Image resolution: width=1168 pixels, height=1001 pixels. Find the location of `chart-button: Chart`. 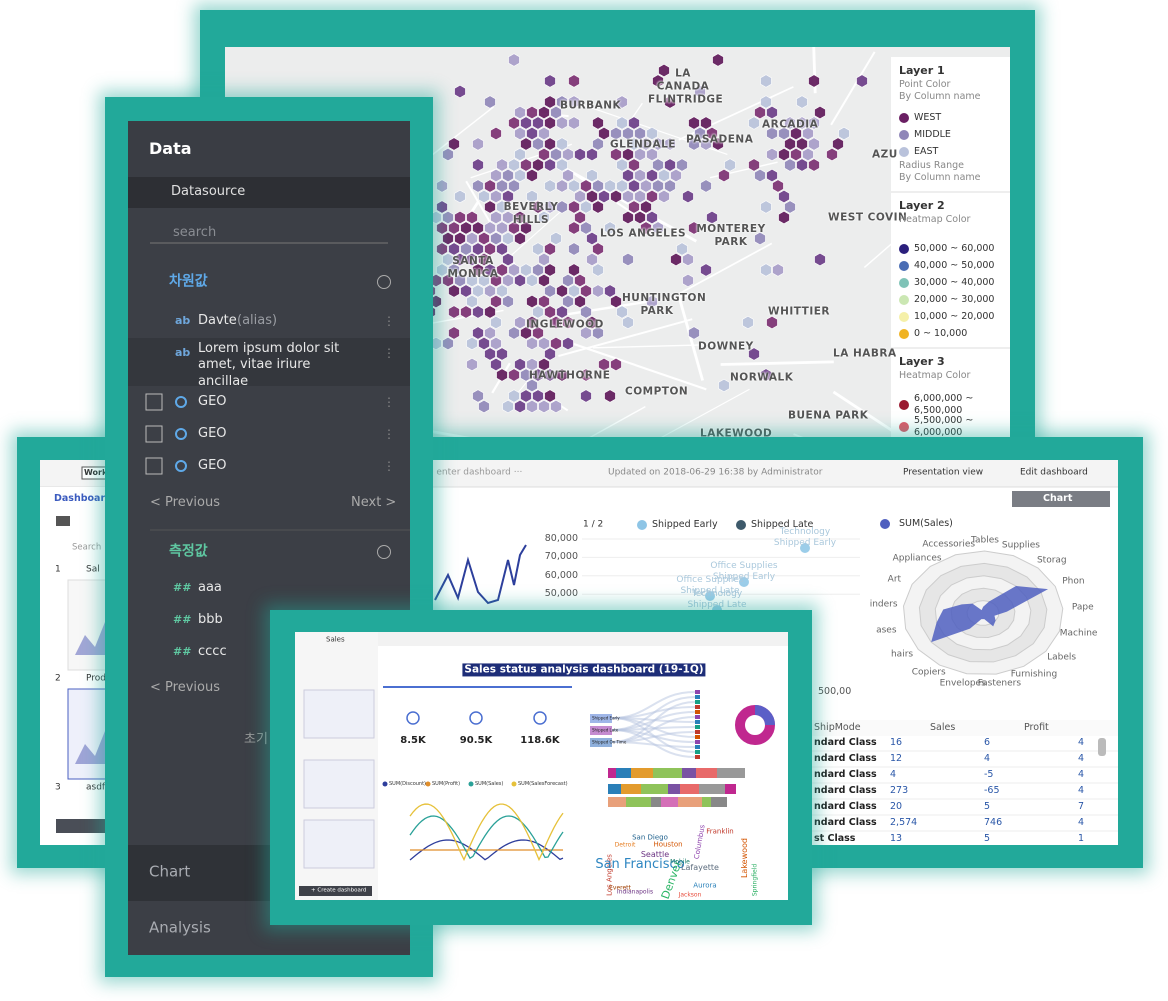

chart-button: Chart is located at coordinates (1058, 499).